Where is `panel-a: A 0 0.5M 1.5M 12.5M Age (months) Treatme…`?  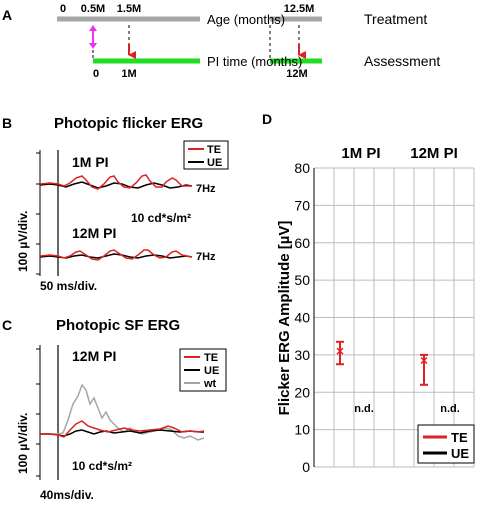
panel-a: A 0 0.5M 1.5M 12.5M Age (months) Treatme… is located at coordinates (221, 41).